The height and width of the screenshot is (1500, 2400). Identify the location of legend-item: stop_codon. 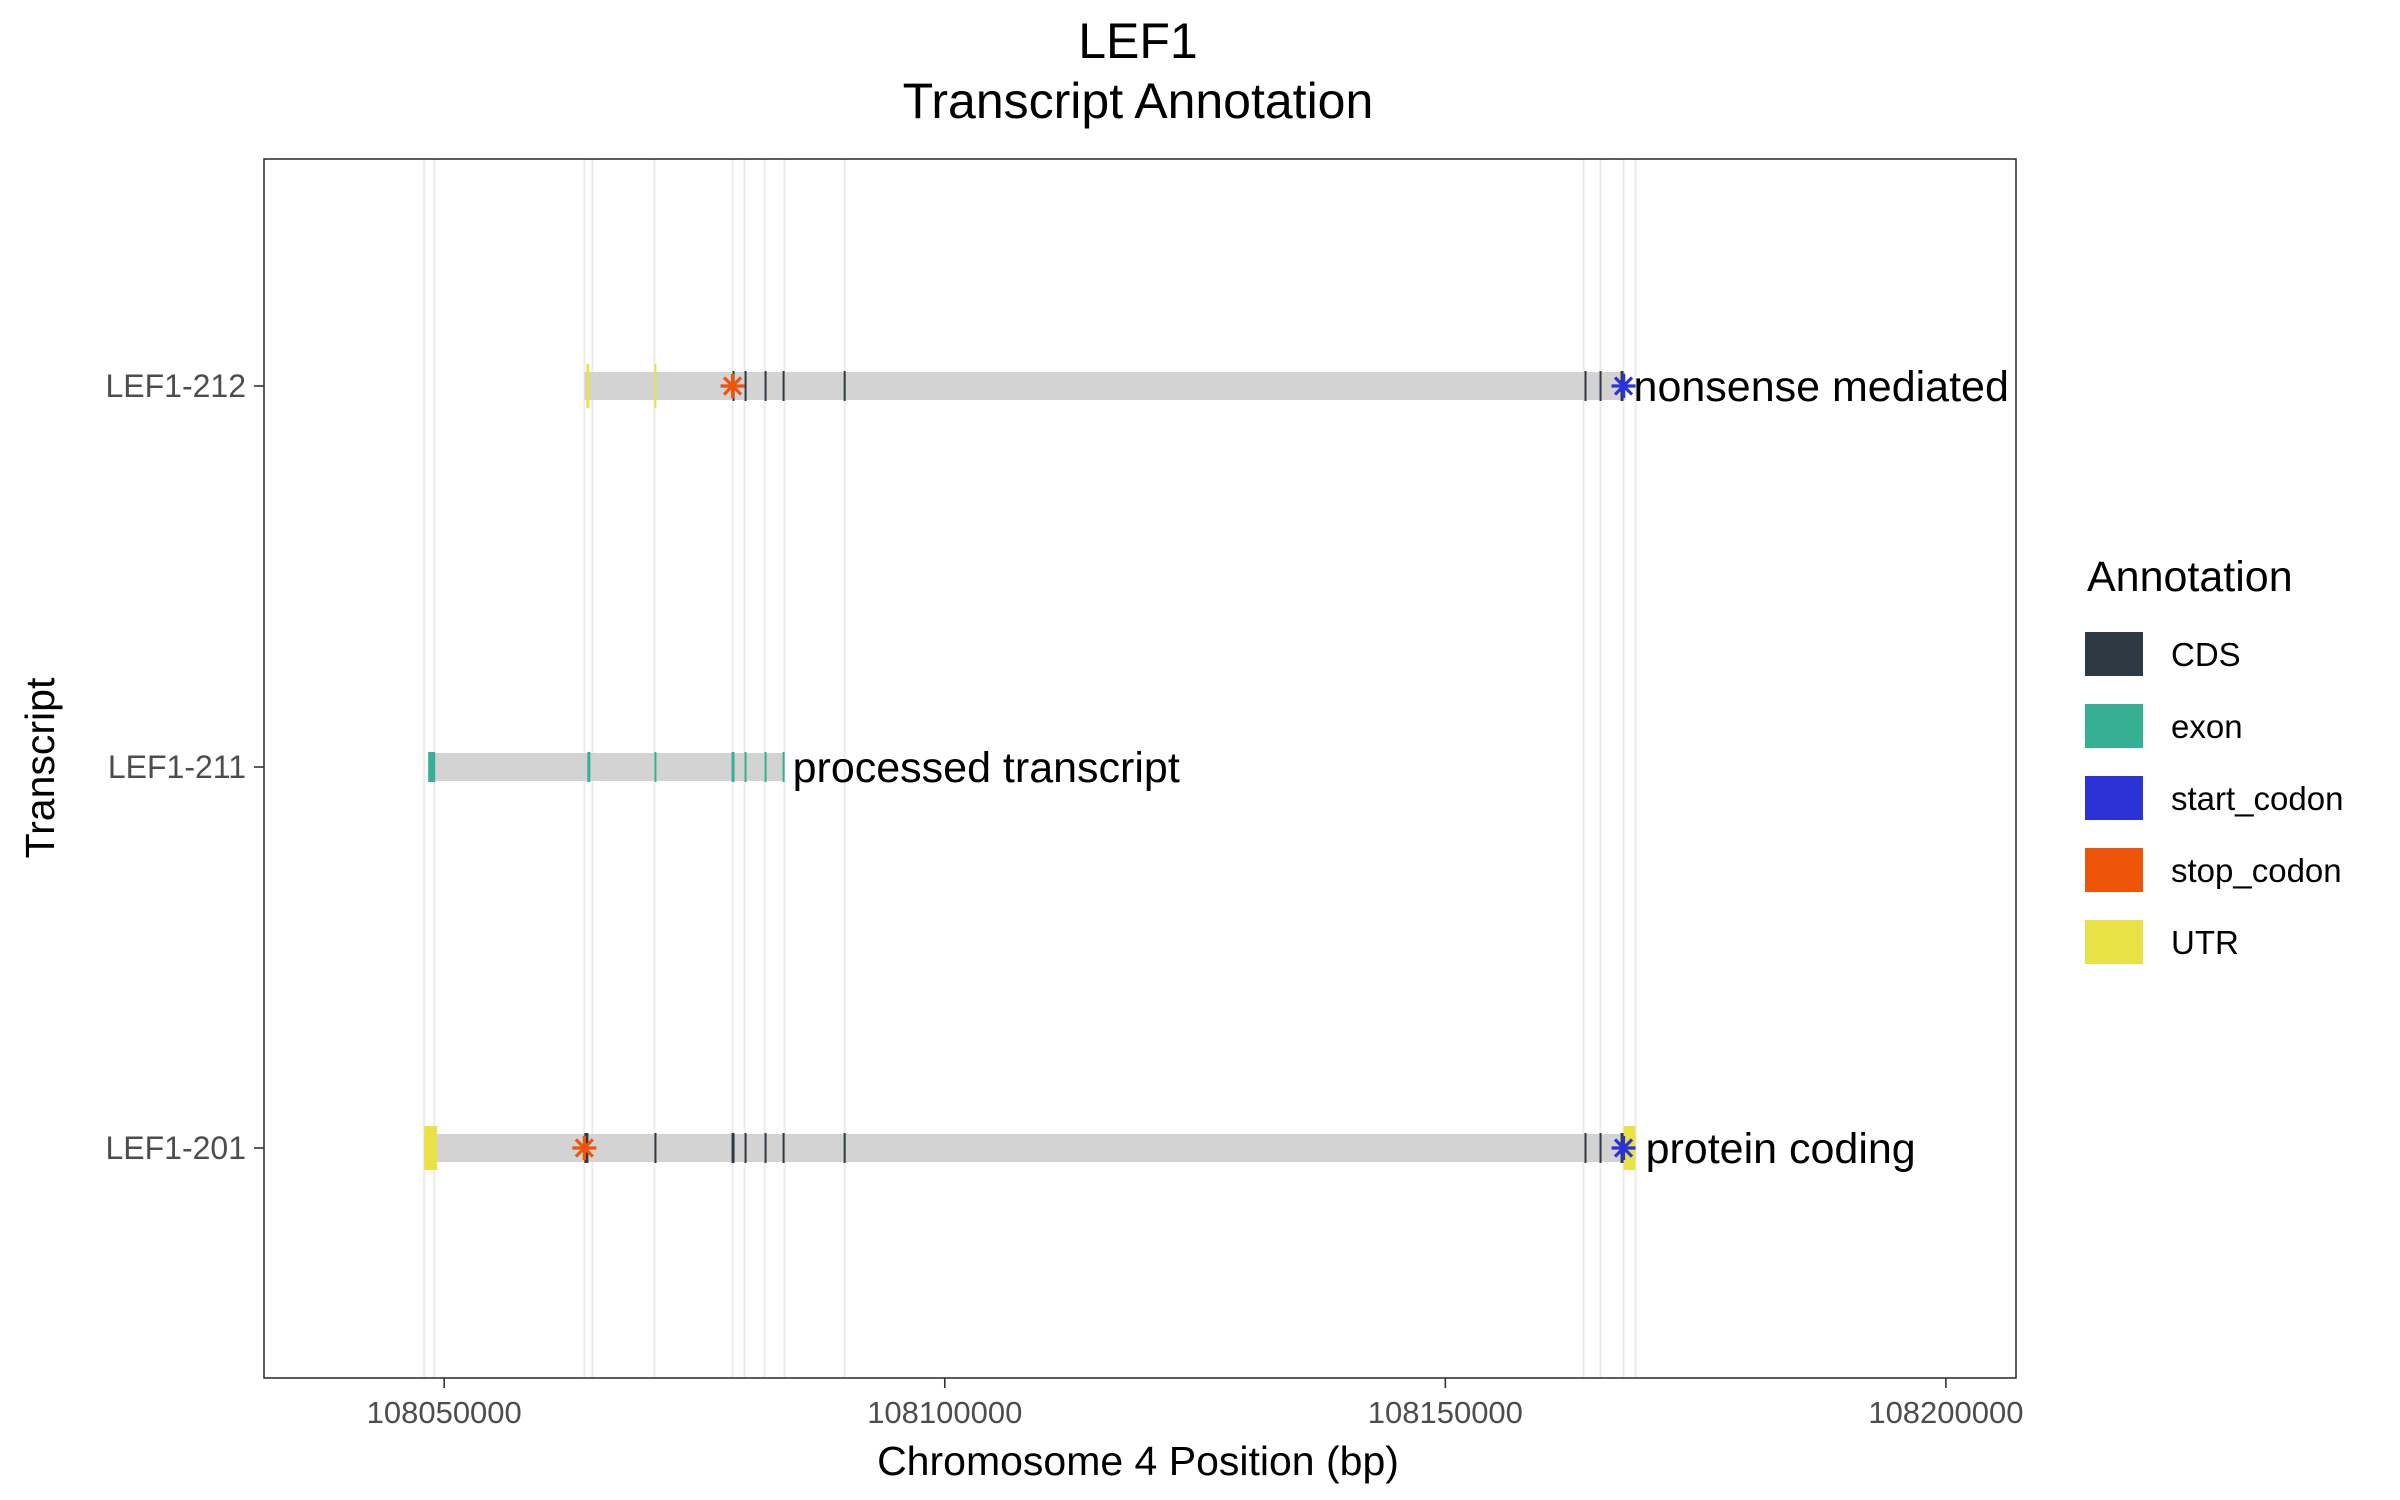
(2213, 870).